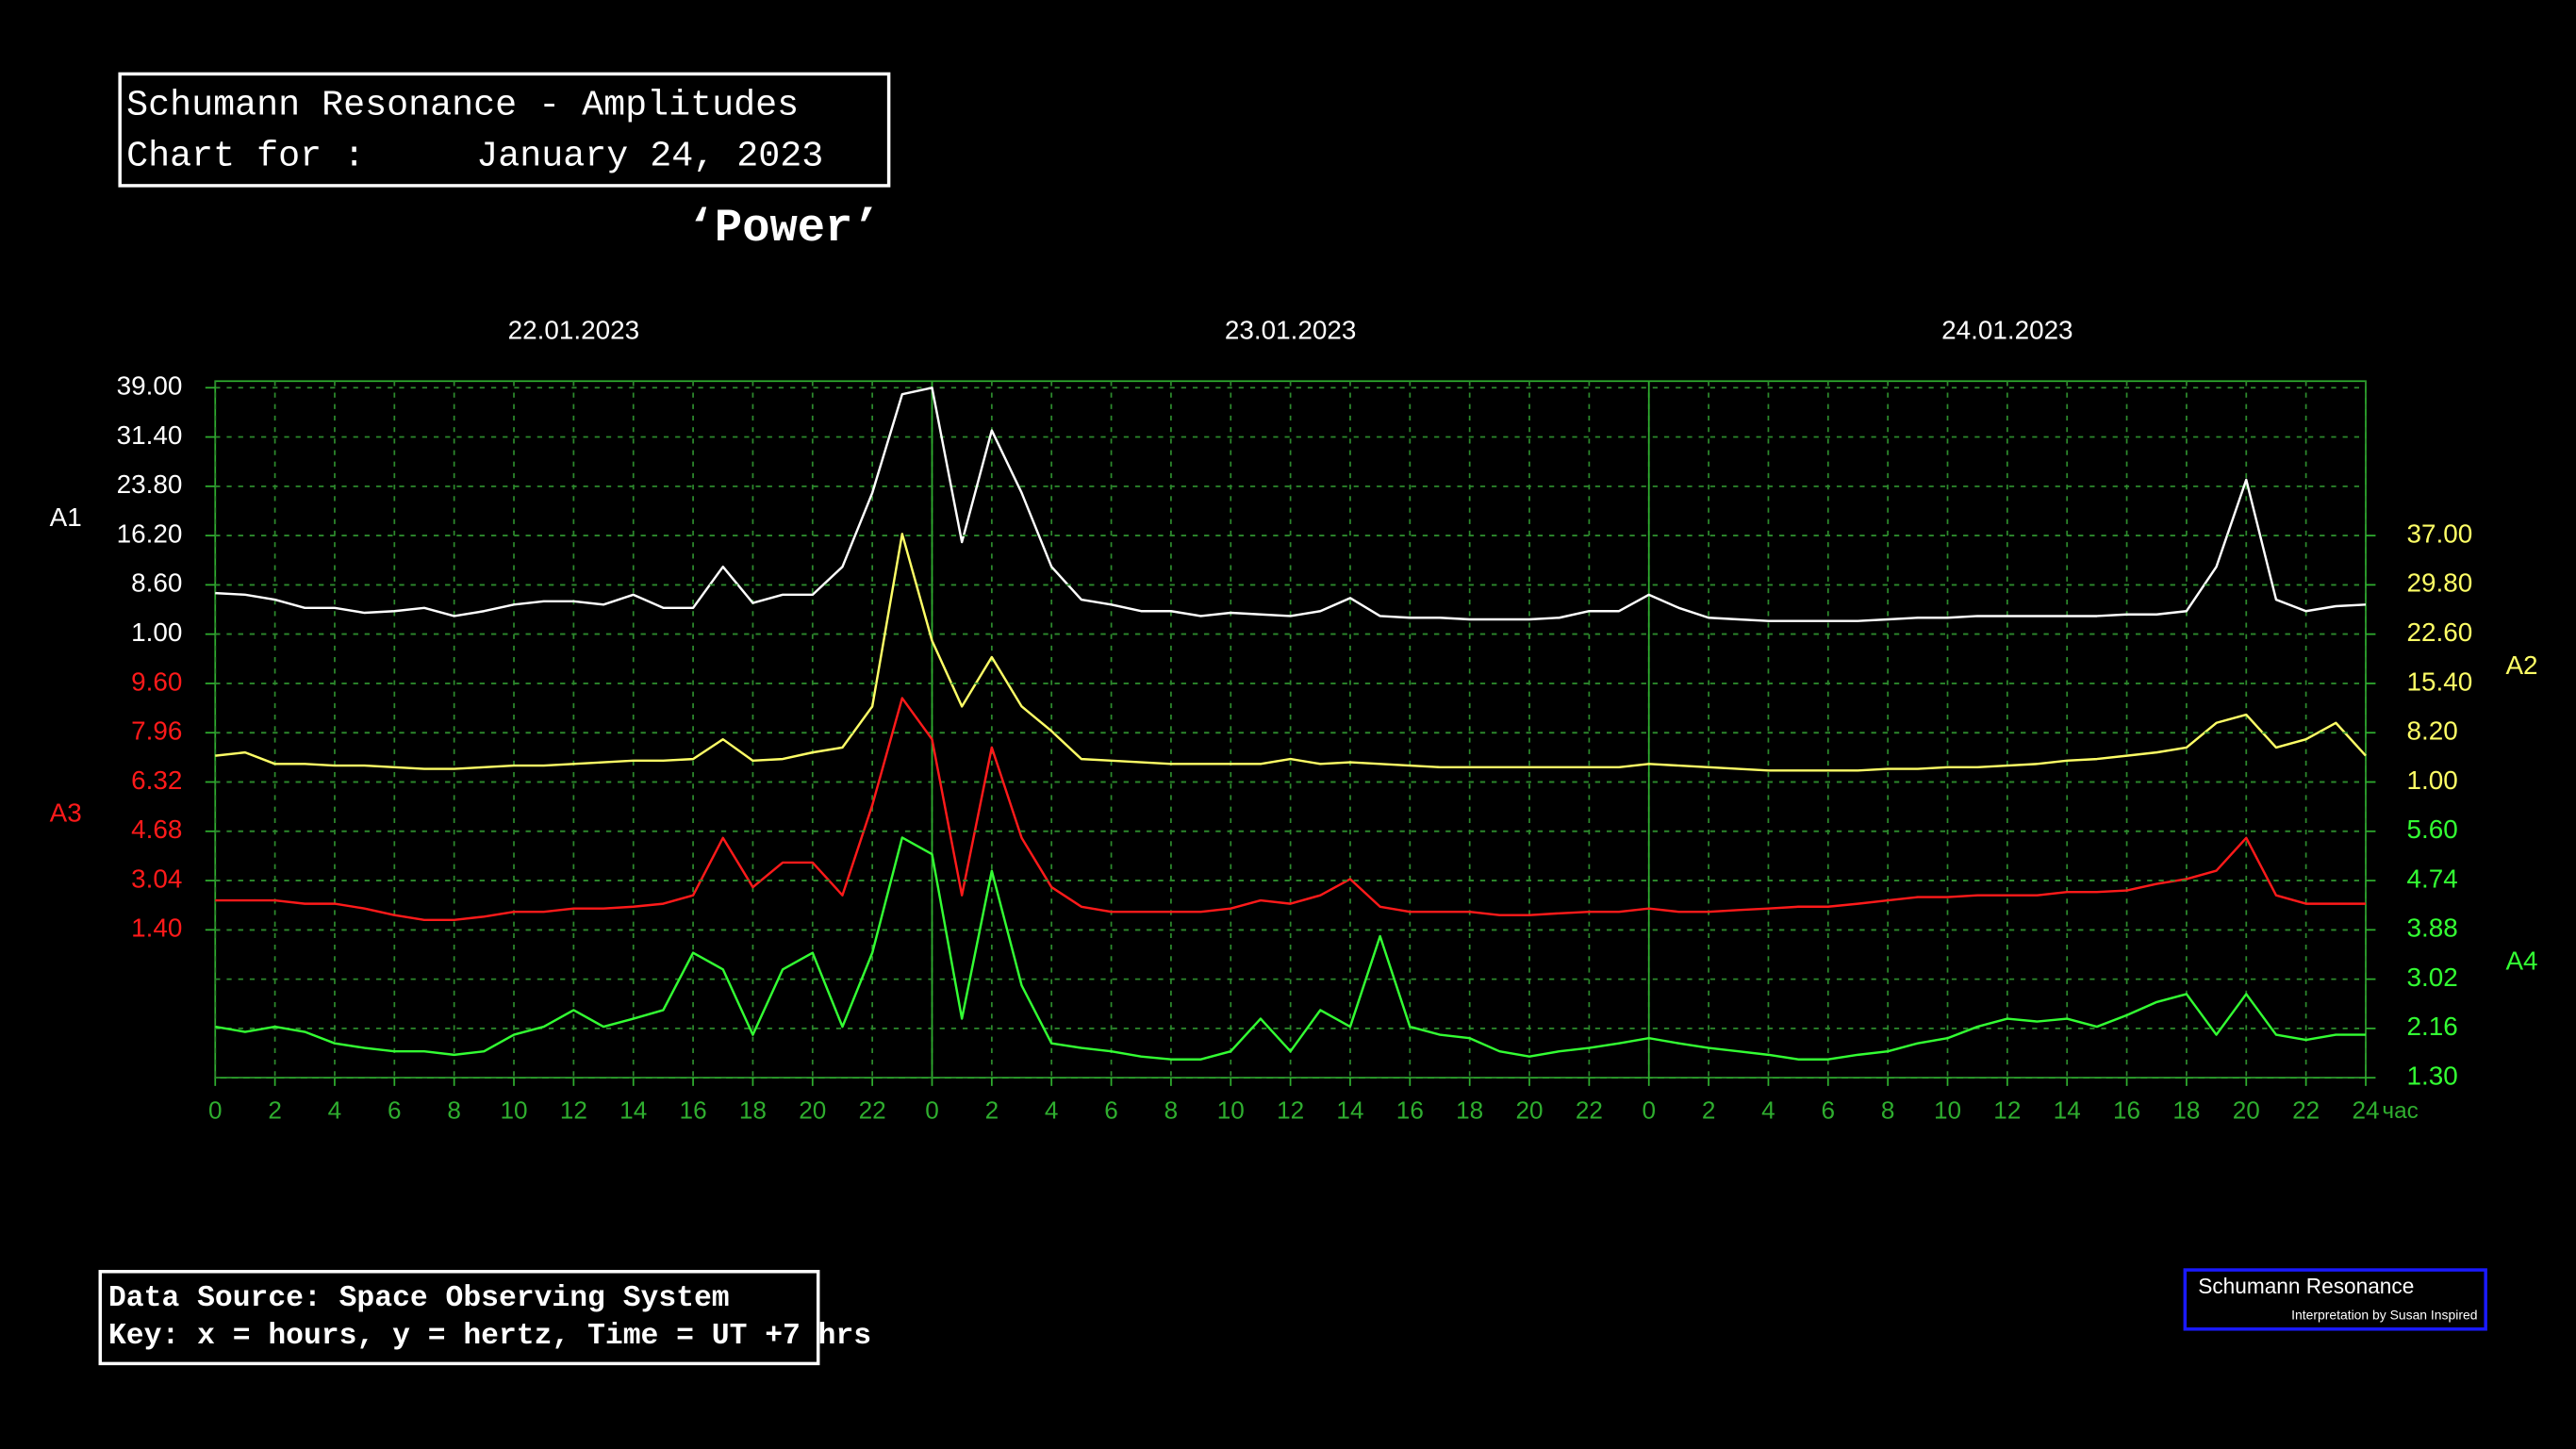 The image size is (2576, 1449). Describe the element at coordinates (2432, 829) in the screenshot. I see `y-tick-label: 5.60` at that location.